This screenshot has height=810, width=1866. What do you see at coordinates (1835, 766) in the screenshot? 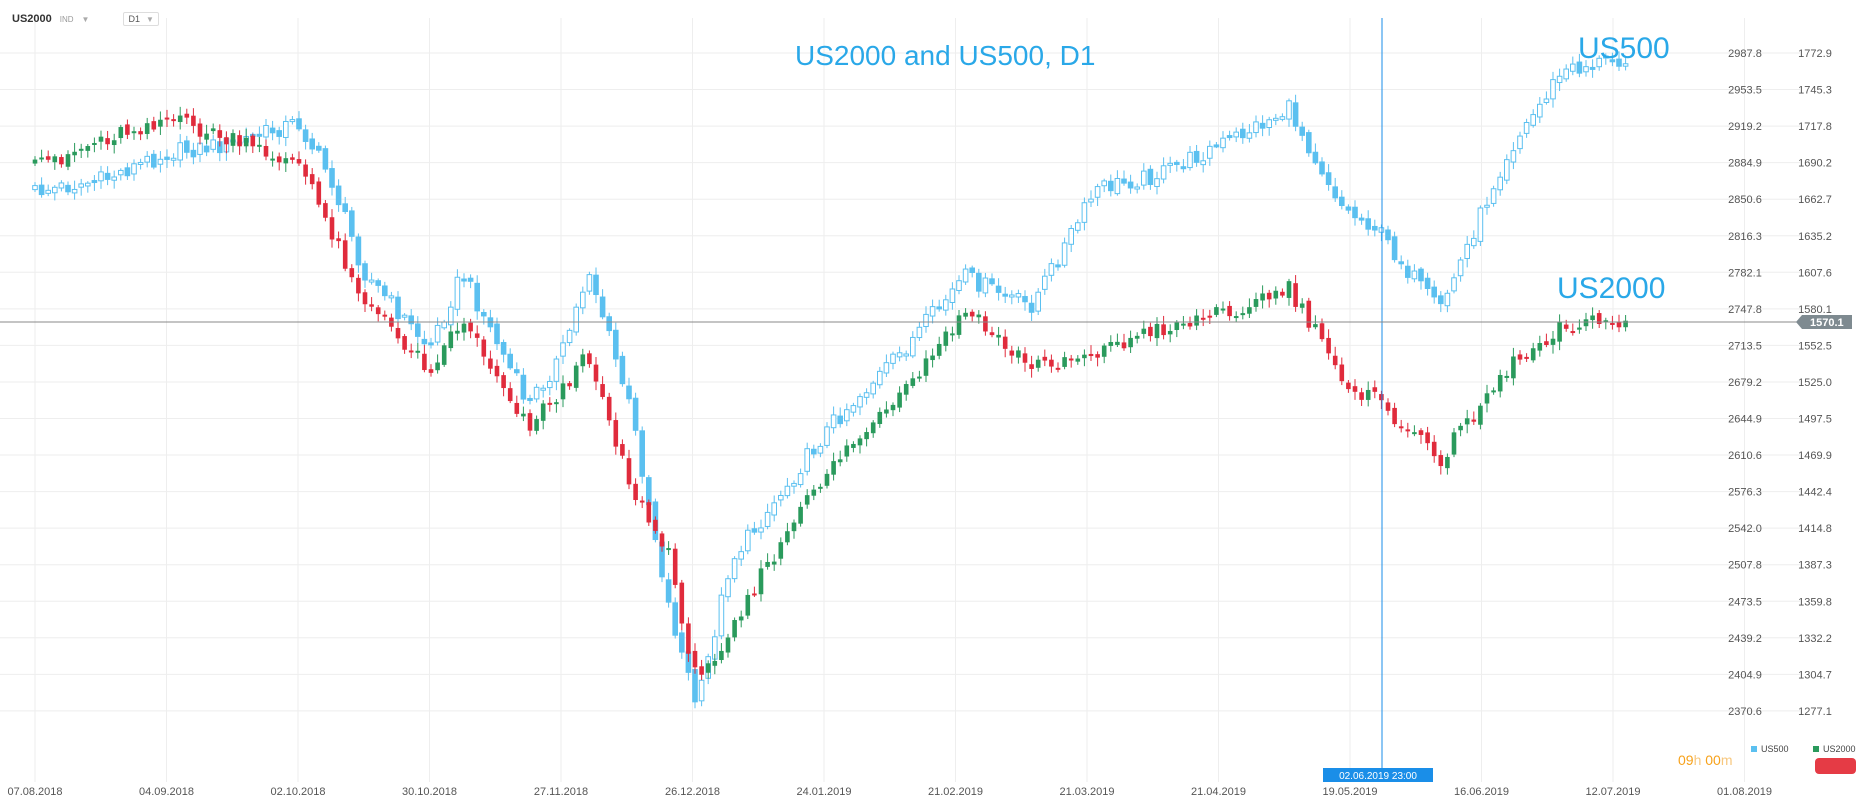
I see `trade-button` at bounding box center [1835, 766].